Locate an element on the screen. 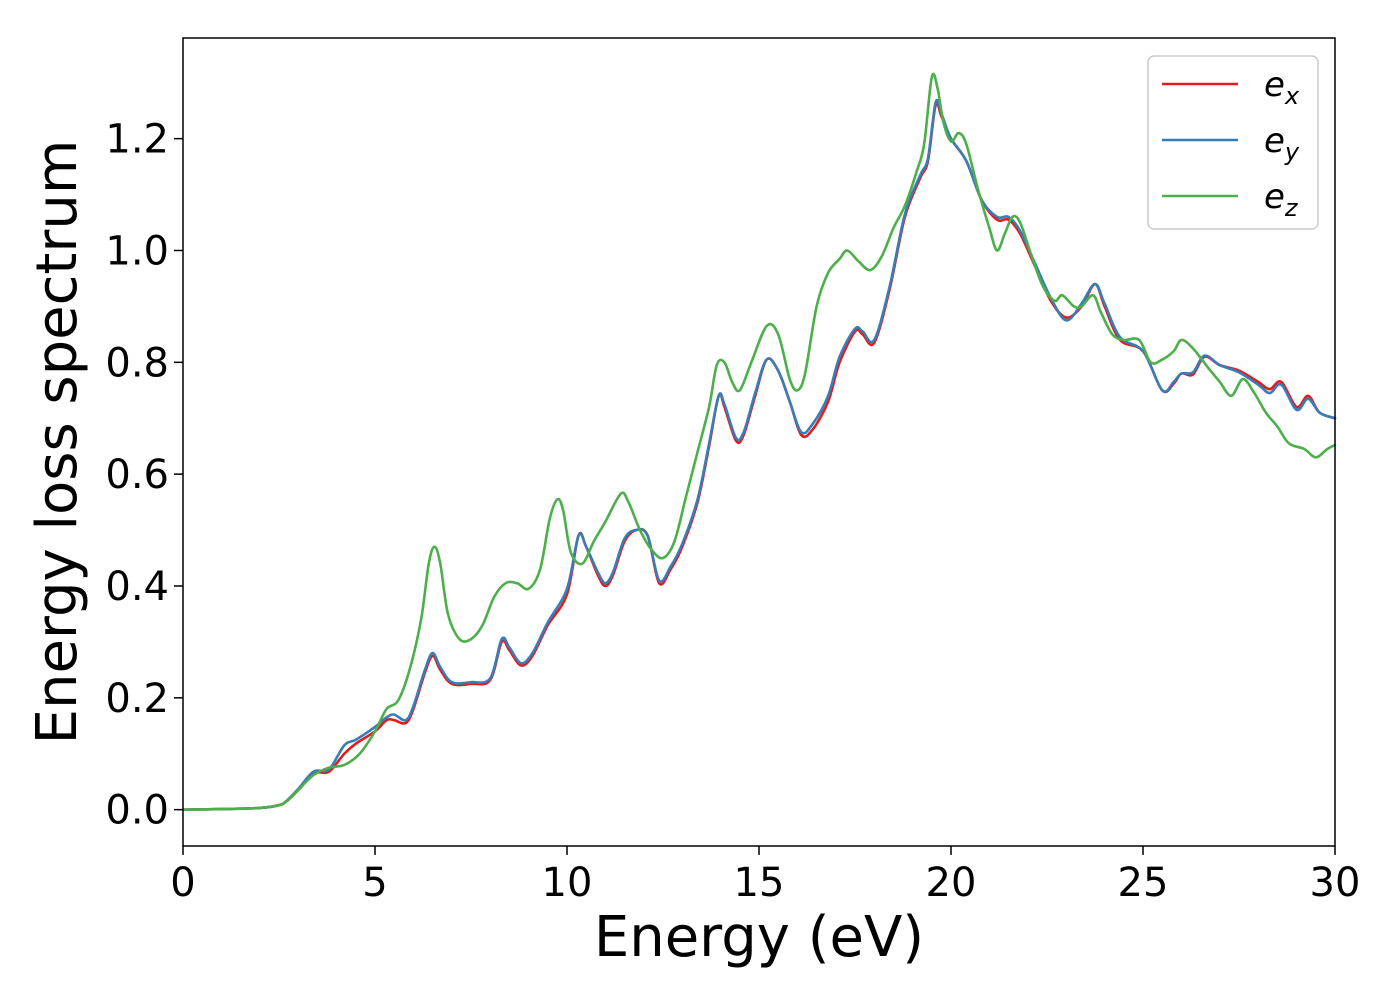 This screenshot has width=1400, height=1000. y-axis-label: Energy loss spectrum is located at coordinates (57, 442).